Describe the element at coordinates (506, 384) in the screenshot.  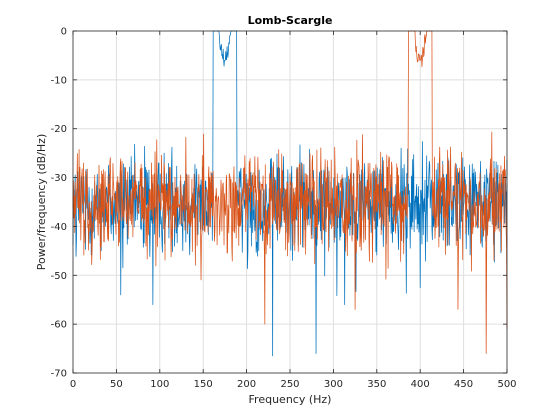
I see `x-tick-label: 500` at that location.